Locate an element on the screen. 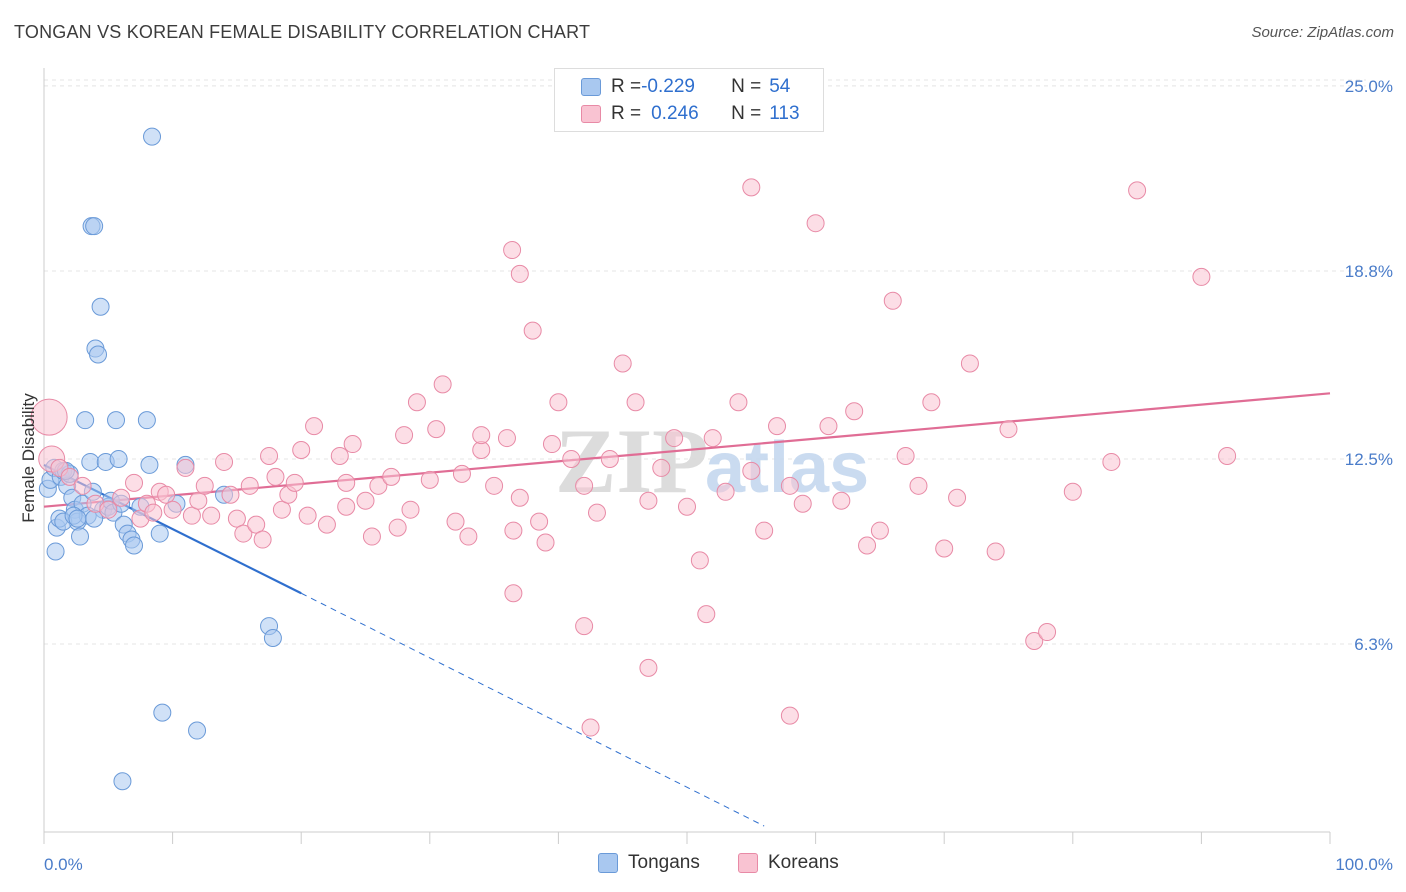  legend-r-value: 0.246 is located at coordinates (675, 113).